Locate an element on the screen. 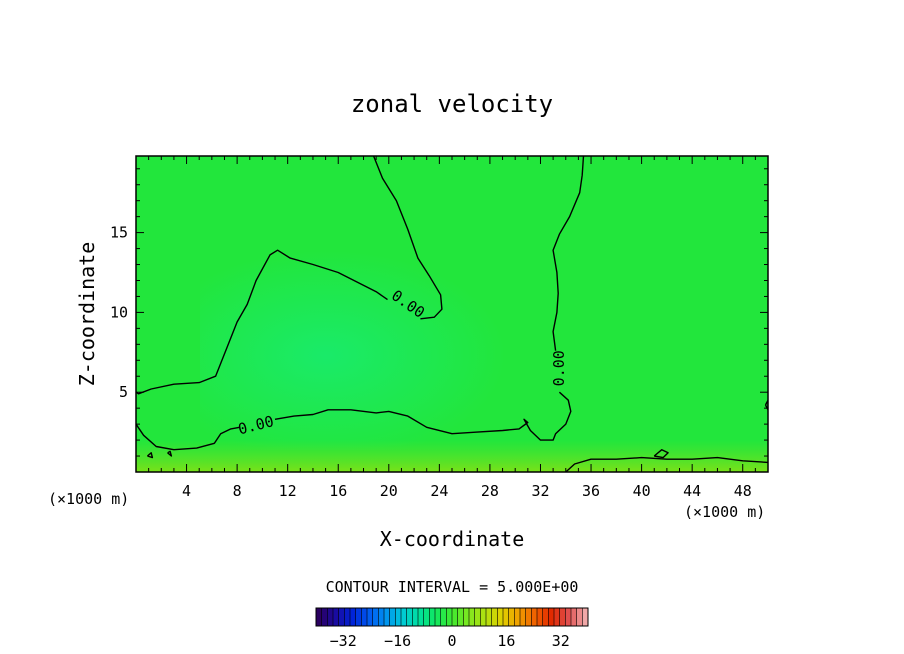  x-tick-label-36: 36 is located at coordinates (591, 491).